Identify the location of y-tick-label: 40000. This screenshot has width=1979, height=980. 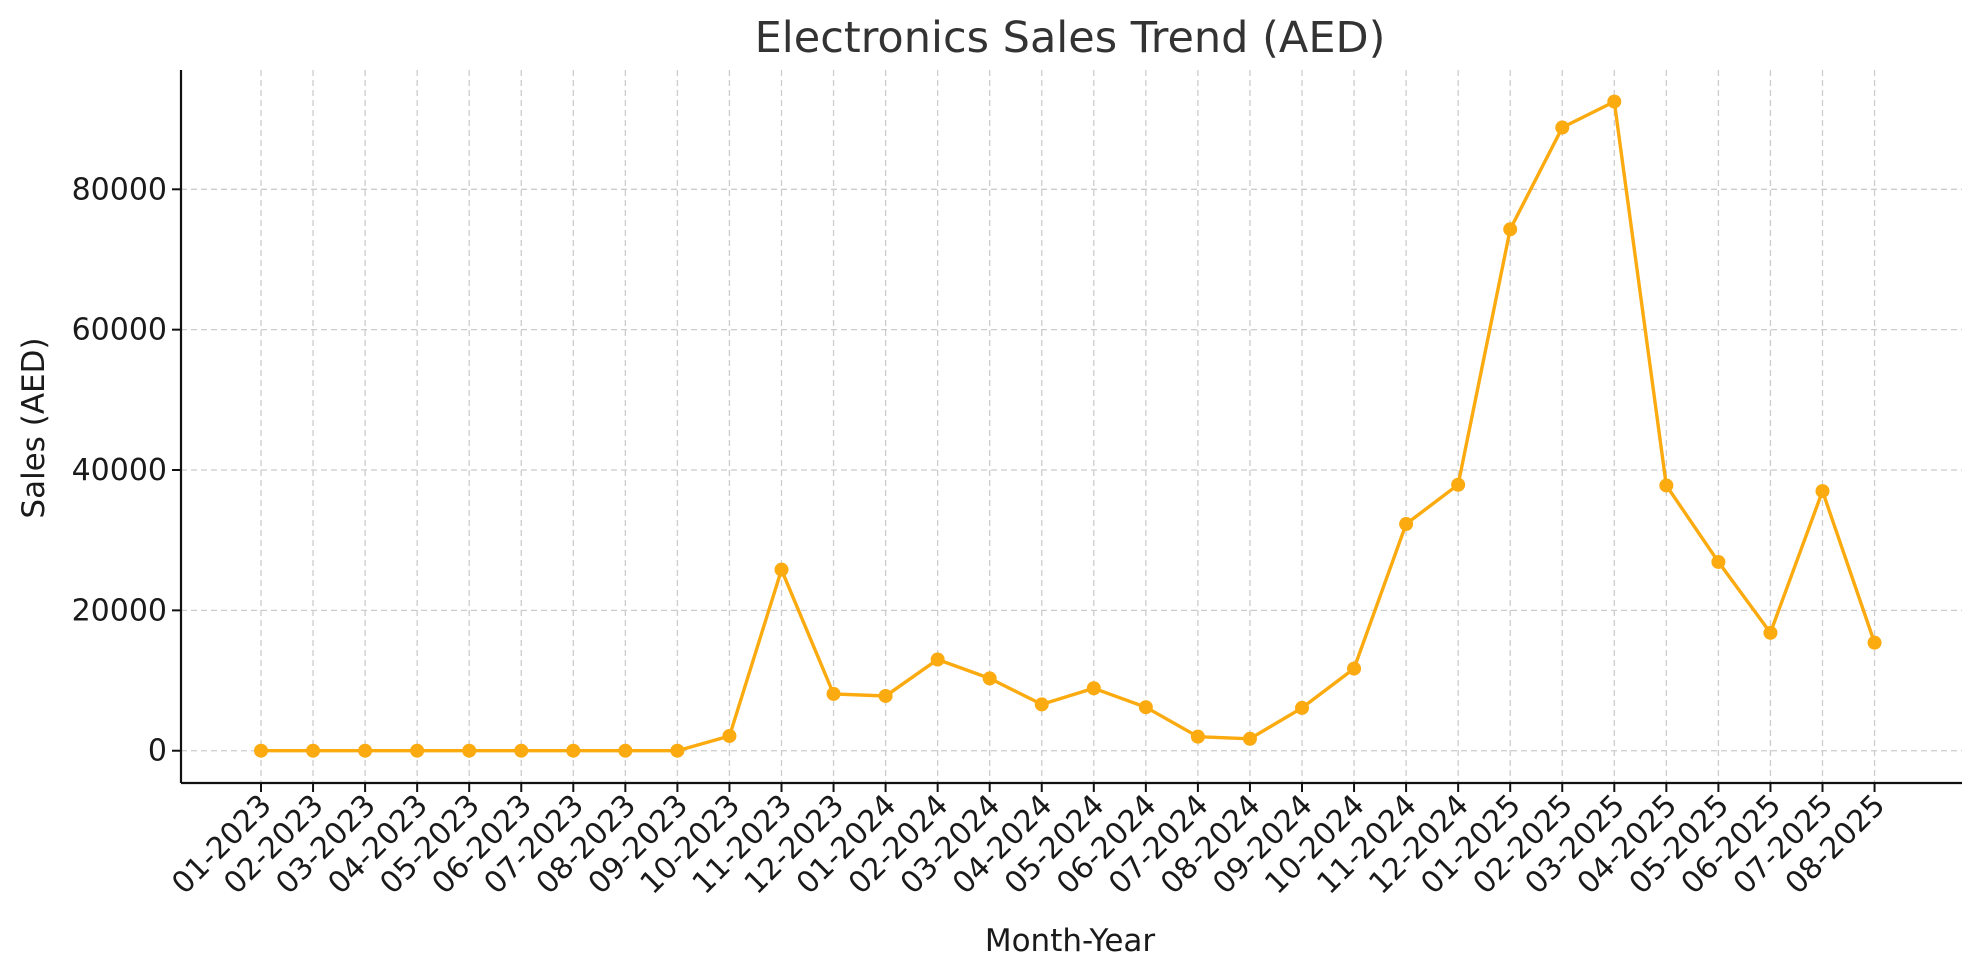
(119, 470).